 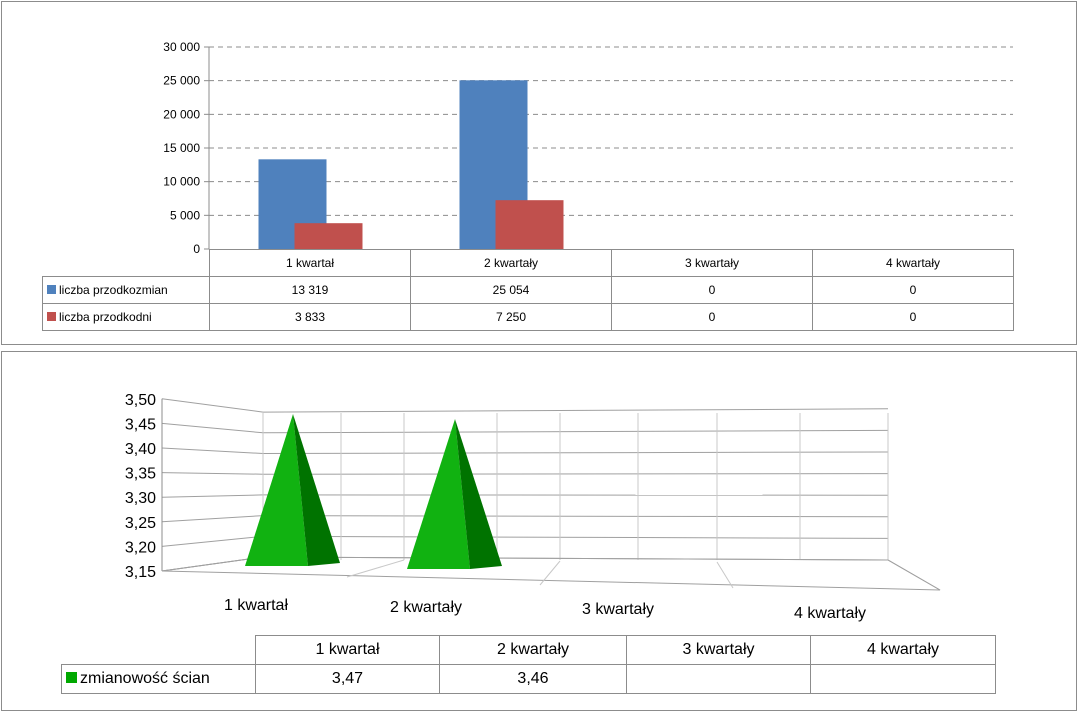 I want to click on table-cell: 3,47, so click(x=348, y=679).